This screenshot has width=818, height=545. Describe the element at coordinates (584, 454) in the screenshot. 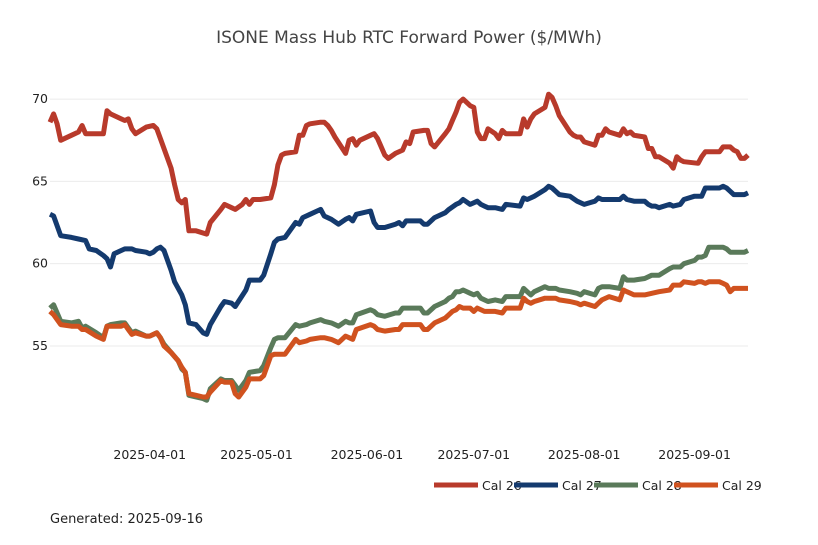

I see `x-tick-label: 2025-08-01` at that location.